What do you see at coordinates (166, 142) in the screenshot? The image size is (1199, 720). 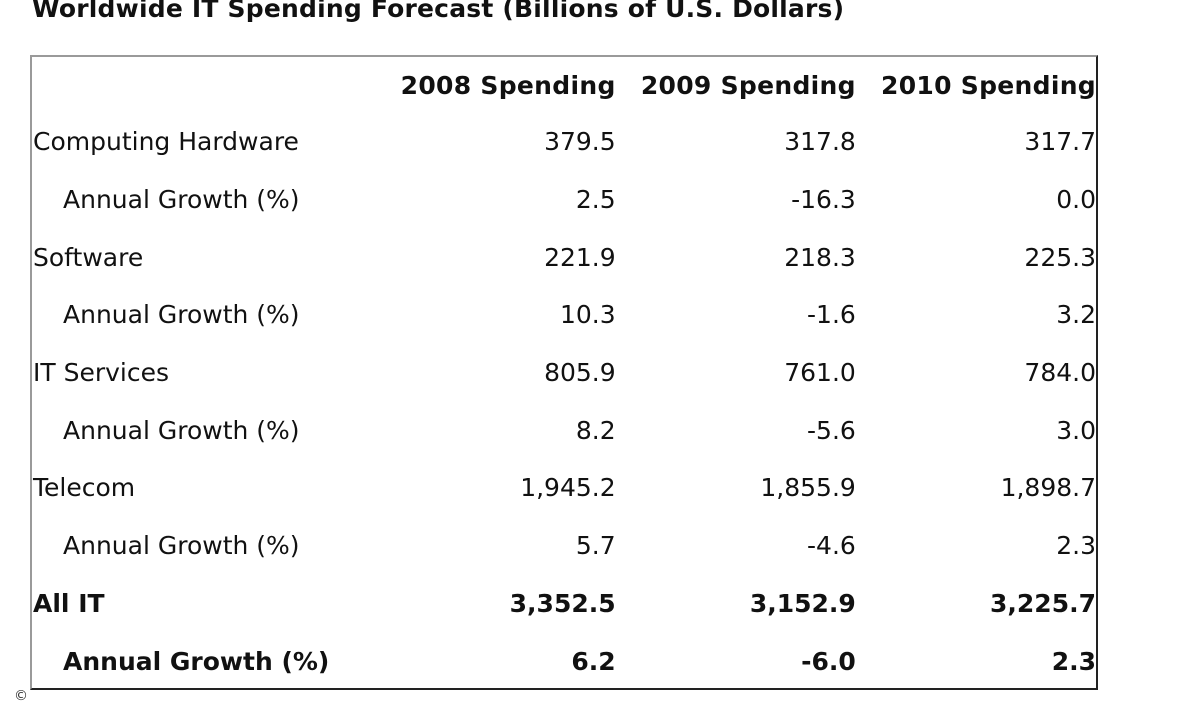 I see `row-label: Computing Hardware` at bounding box center [166, 142].